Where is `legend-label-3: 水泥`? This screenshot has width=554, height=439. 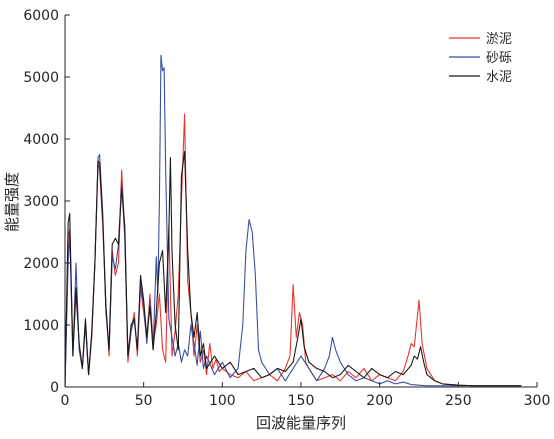 legend-label-3: 水泥 is located at coordinates (499, 77).